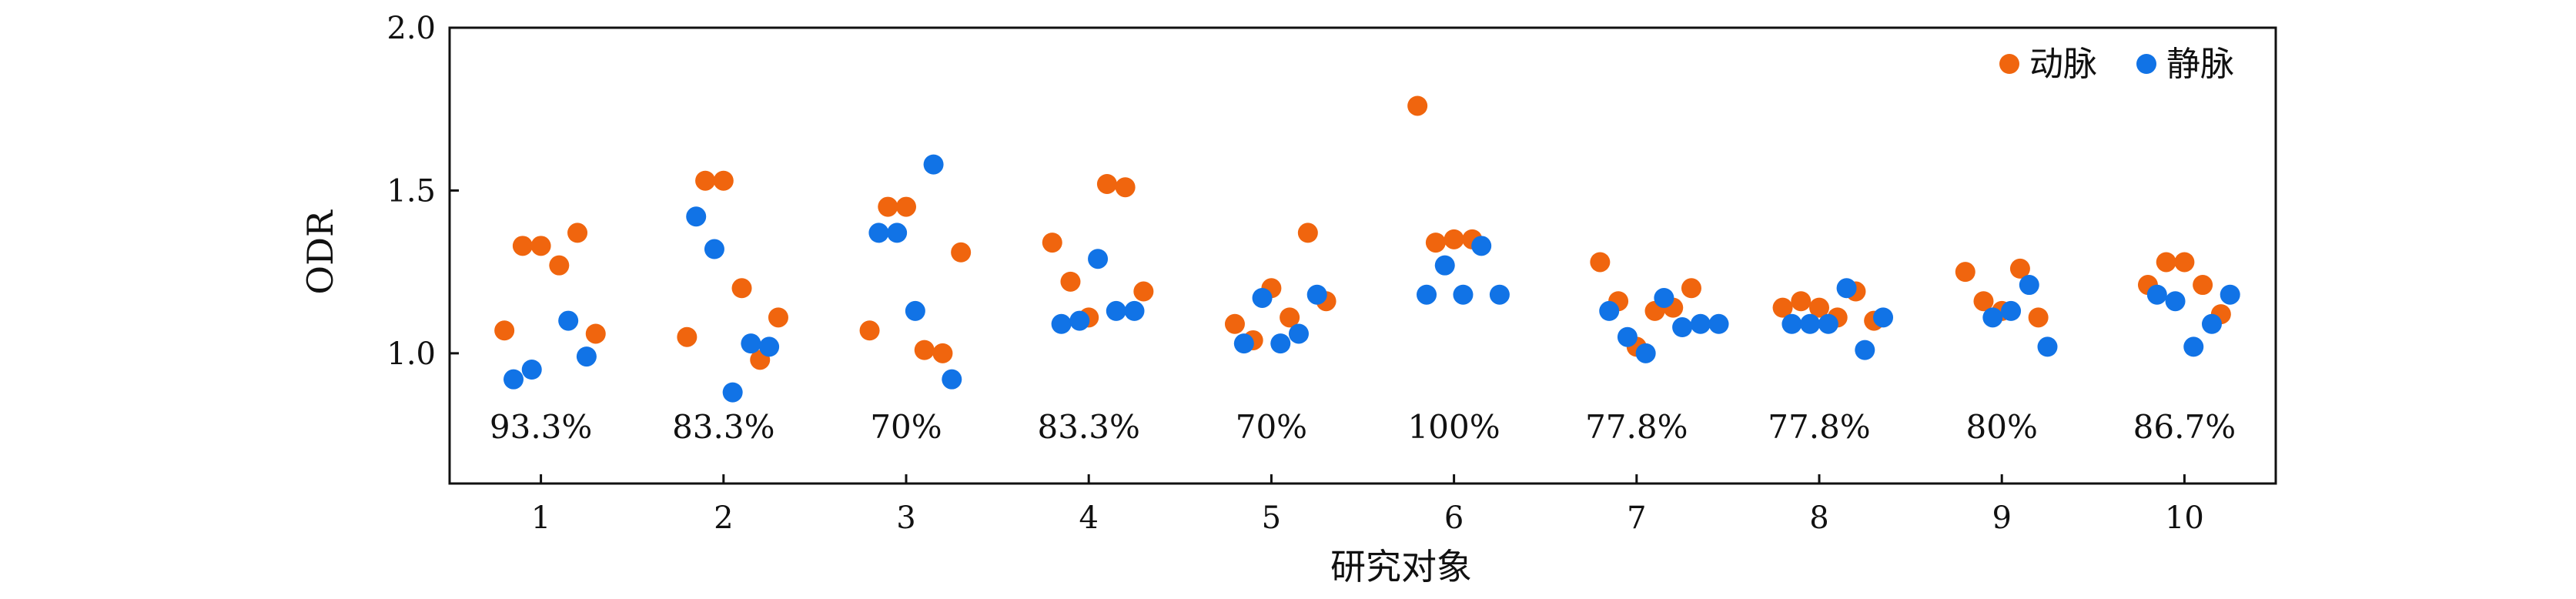 The height and width of the screenshot is (599, 2576). Describe the element at coordinates (1271, 518) in the screenshot. I see `x-tick-label: 5` at that location.